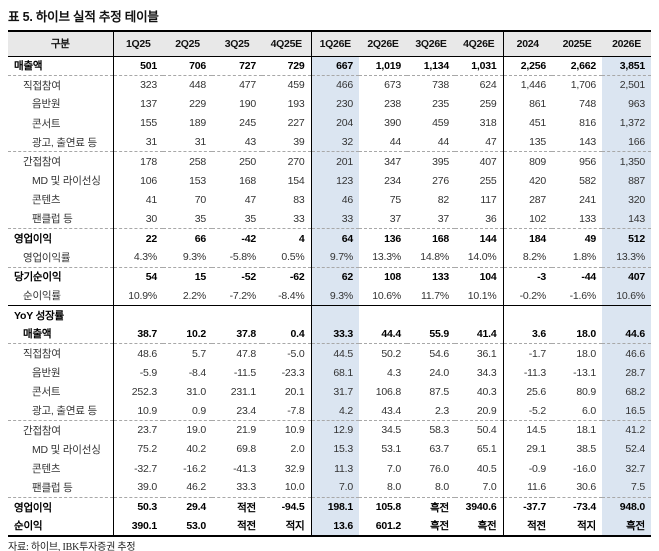 The height and width of the screenshot is (551, 659). I want to click on table-row: 콘텐츠 41 70 47 83 46 75 82 117 287 241 320, so click(329, 200).